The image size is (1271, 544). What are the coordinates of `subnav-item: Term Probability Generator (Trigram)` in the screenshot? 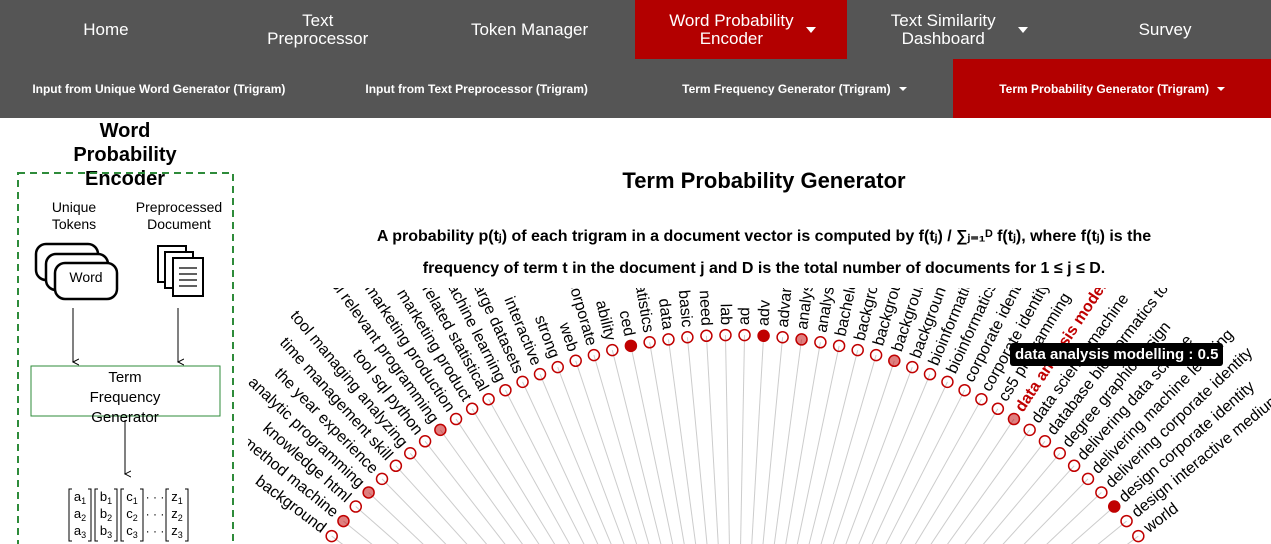 It's located at (1112, 88).